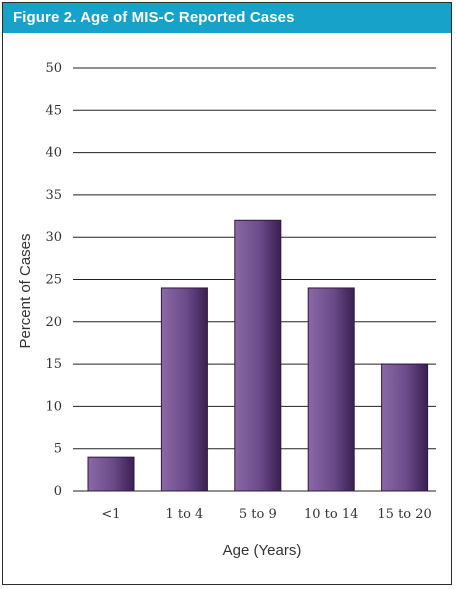 The height and width of the screenshot is (589, 456). I want to click on x-tick-label: 10 to 14, so click(331, 514).